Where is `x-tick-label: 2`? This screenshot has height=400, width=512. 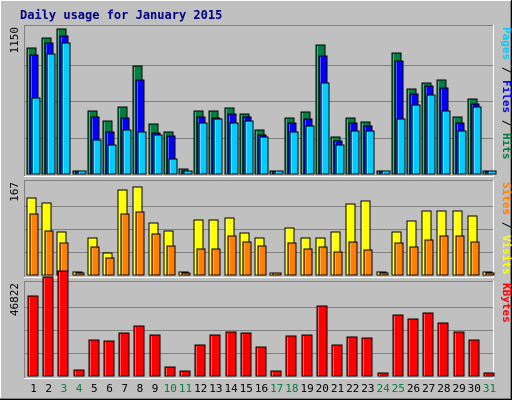 x-tick-label: 2 is located at coordinates (48, 388).